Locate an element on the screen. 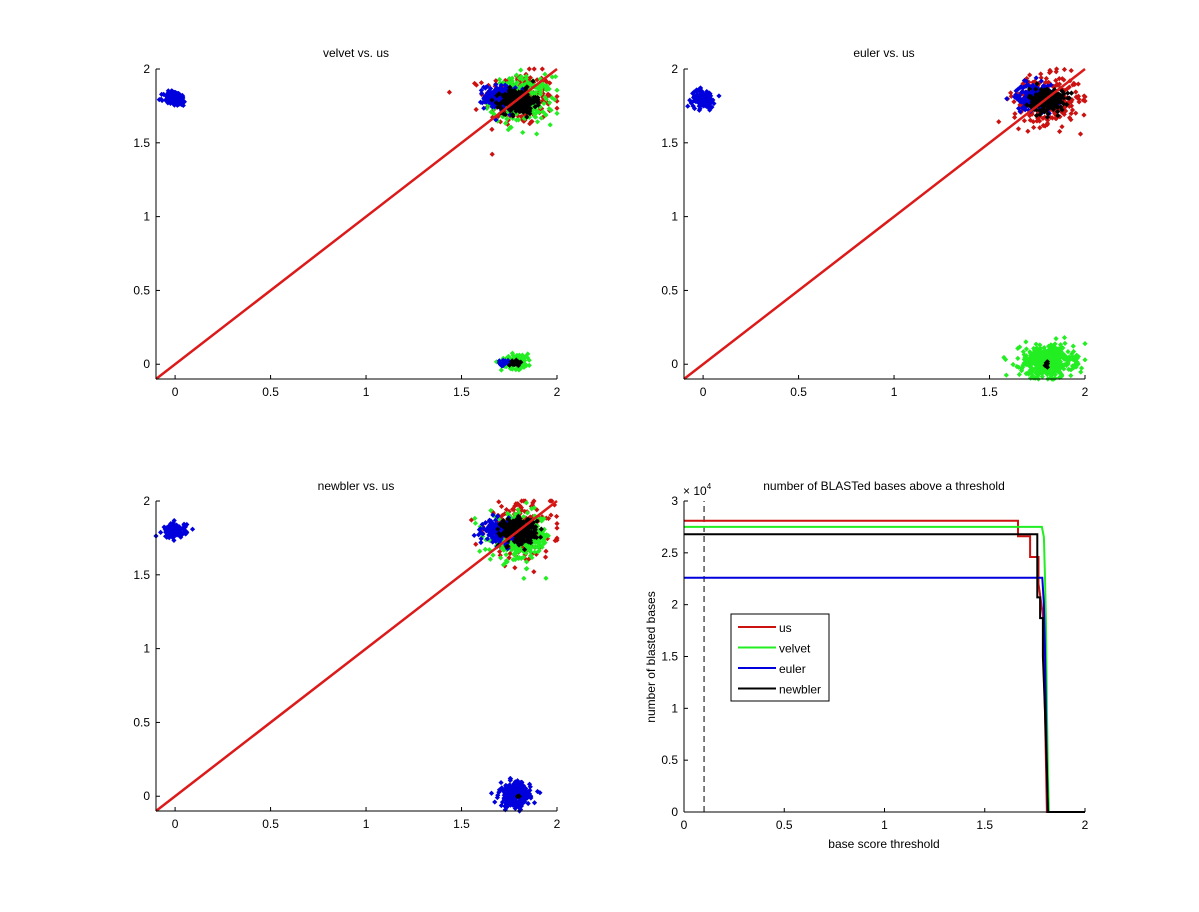 This screenshot has height=912, width=1199. x-tick-label: 0 is located at coordinates (175, 824).